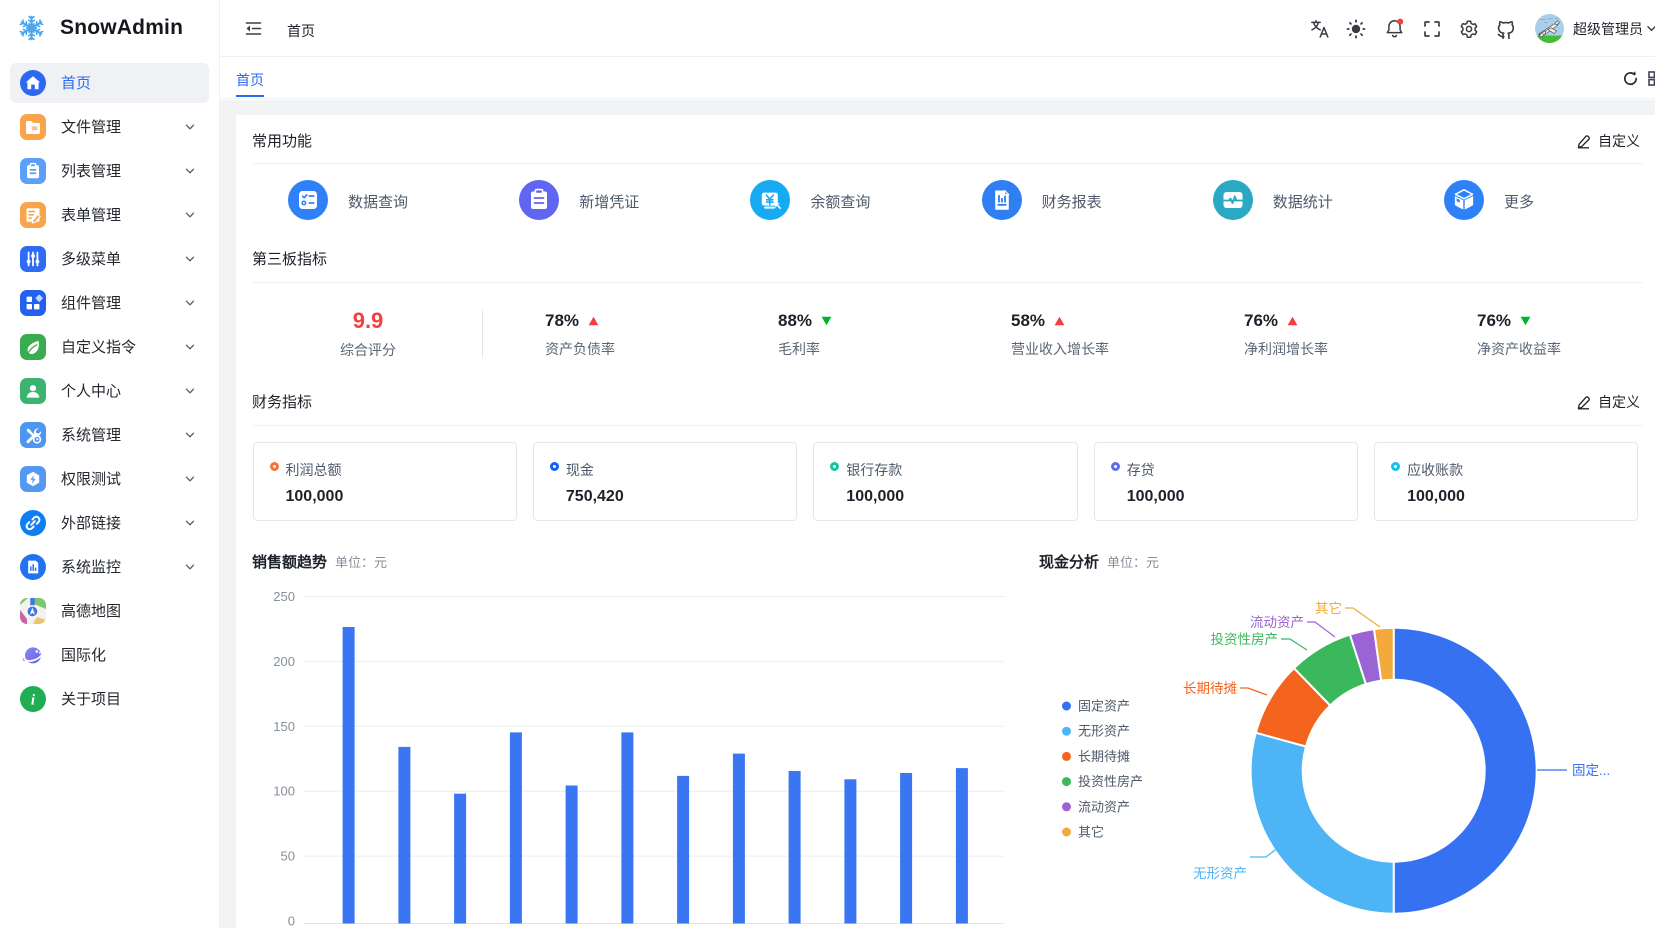 The image size is (1655, 928). What do you see at coordinates (284, 726) in the screenshot?
I see `svg-text: 150` at bounding box center [284, 726].